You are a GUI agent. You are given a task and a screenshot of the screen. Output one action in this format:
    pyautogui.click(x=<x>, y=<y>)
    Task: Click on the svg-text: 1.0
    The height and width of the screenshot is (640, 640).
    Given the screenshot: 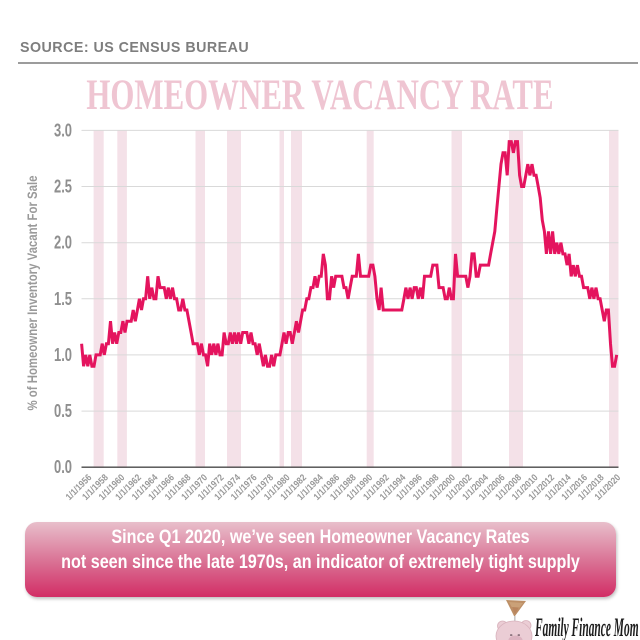 What is the action you would take?
    pyautogui.click(x=63, y=355)
    